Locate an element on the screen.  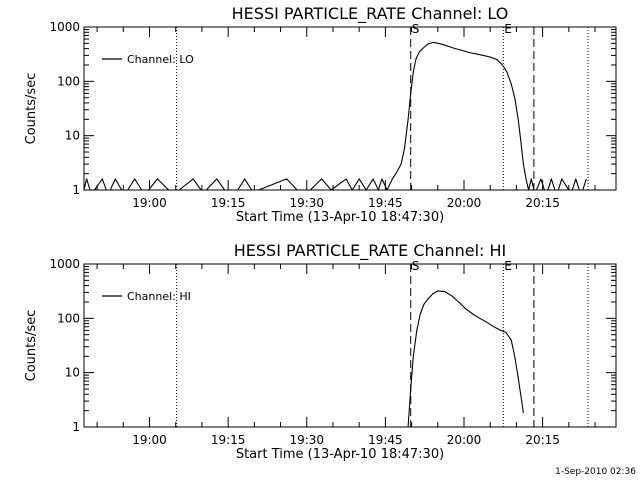
legend-label: Channel: LO is located at coordinates (160, 59).